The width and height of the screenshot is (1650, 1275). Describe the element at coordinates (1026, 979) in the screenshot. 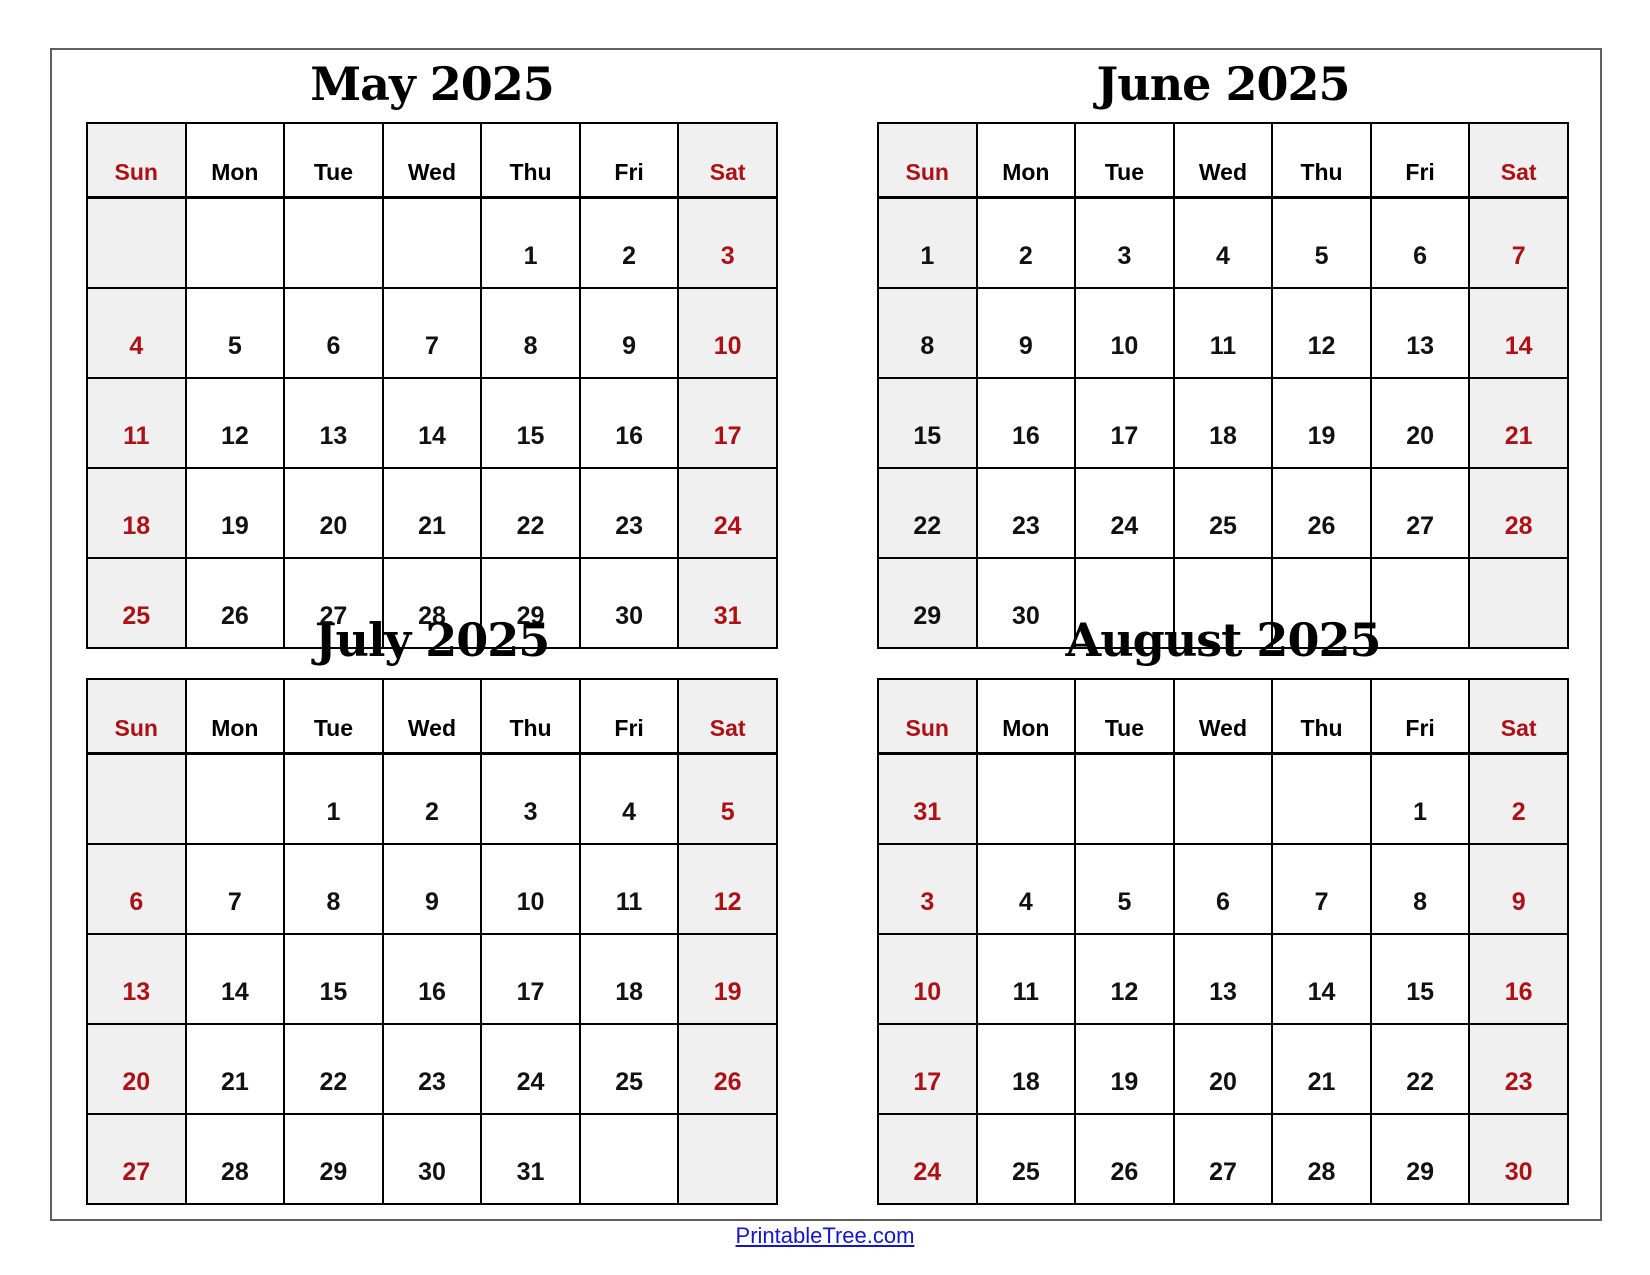

I see `date-cell: 11` at that location.